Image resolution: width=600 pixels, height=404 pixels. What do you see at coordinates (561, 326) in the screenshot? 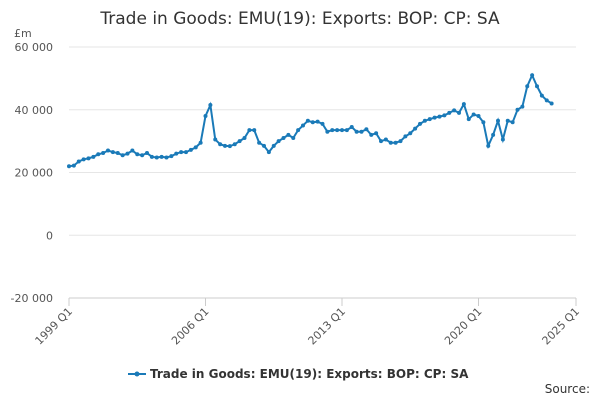
I see `x-tick-label: 2025 Q1` at bounding box center [561, 326].